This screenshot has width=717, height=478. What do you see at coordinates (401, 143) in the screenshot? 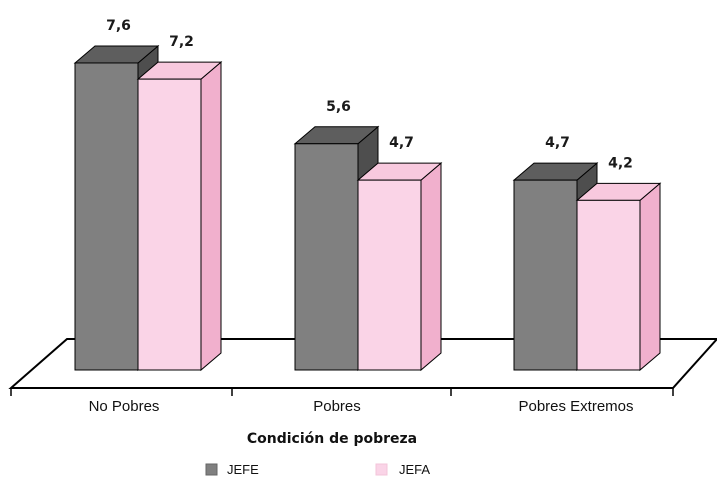
I see `value-label-jefa-2: 4,7` at bounding box center [401, 143].